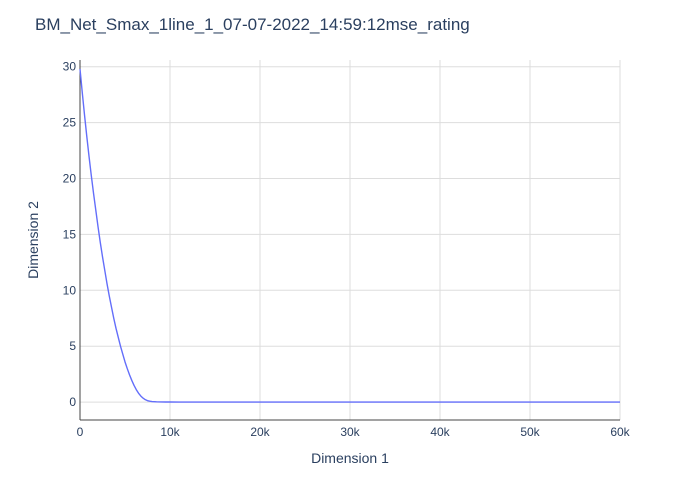 This screenshot has width=700, height=500. I want to click on x-tick-labels: 0 10k 20k 30k 40k 50k 60k, so click(354, 432).